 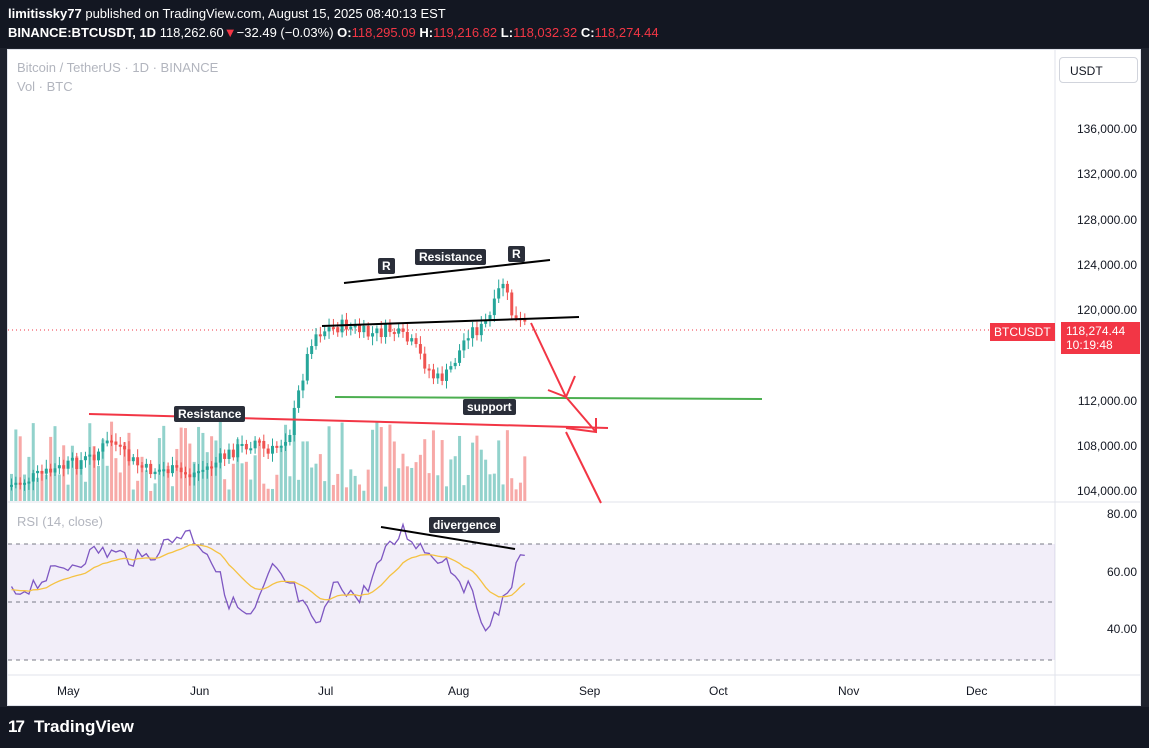 What do you see at coordinates (1098, 70) in the screenshot?
I see `currency-button: USDT` at bounding box center [1098, 70].